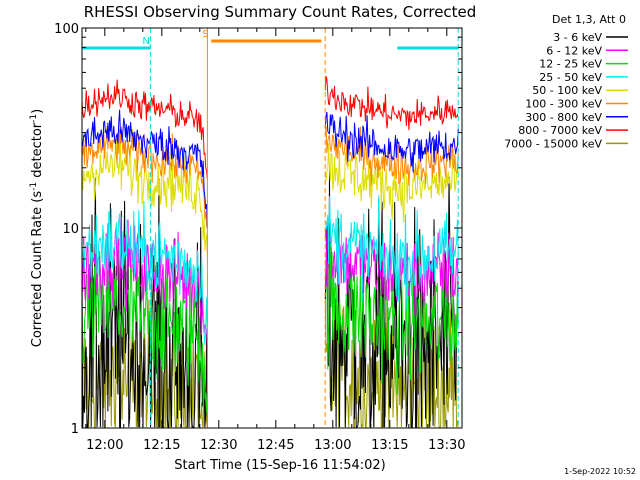 This screenshot has width=640, height=480. I want to click on y-axis-label-sup2: -1, so click(34, 118).